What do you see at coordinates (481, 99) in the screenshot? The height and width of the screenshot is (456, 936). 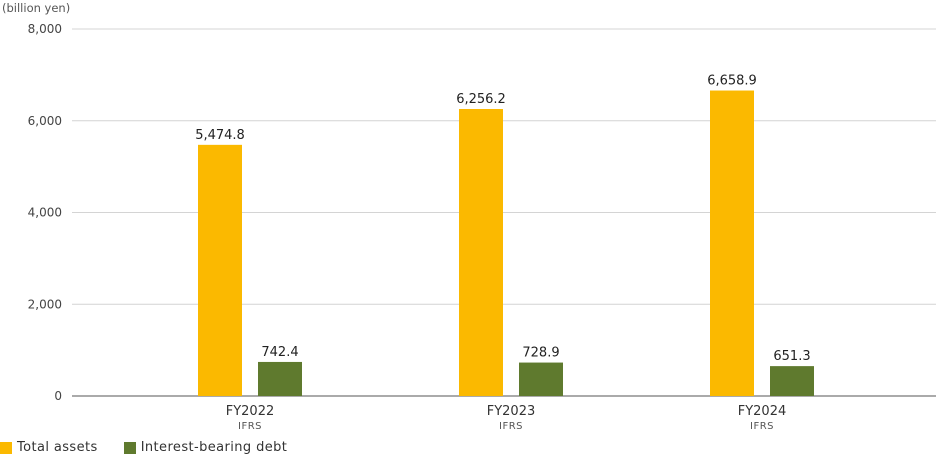 I see `data-label: 6,256.2` at bounding box center [481, 99].